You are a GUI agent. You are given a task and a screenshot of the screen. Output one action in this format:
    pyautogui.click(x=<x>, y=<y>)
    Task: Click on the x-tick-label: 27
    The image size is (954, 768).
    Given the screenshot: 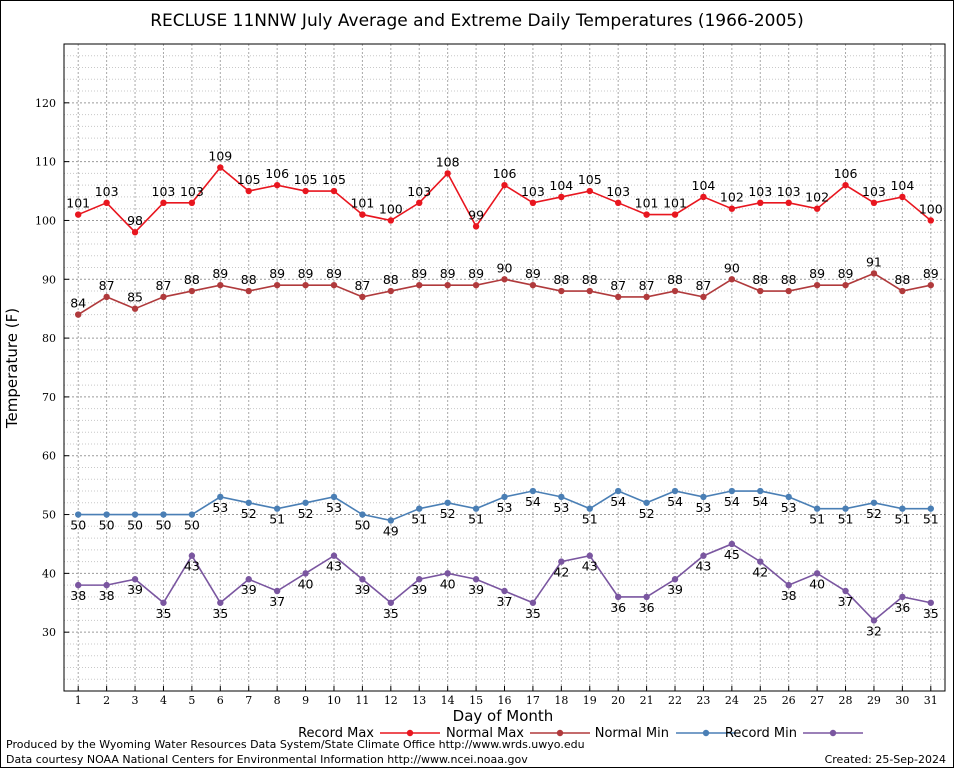 What is the action you would take?
    pyautogui.click(x=817, y=700)
    